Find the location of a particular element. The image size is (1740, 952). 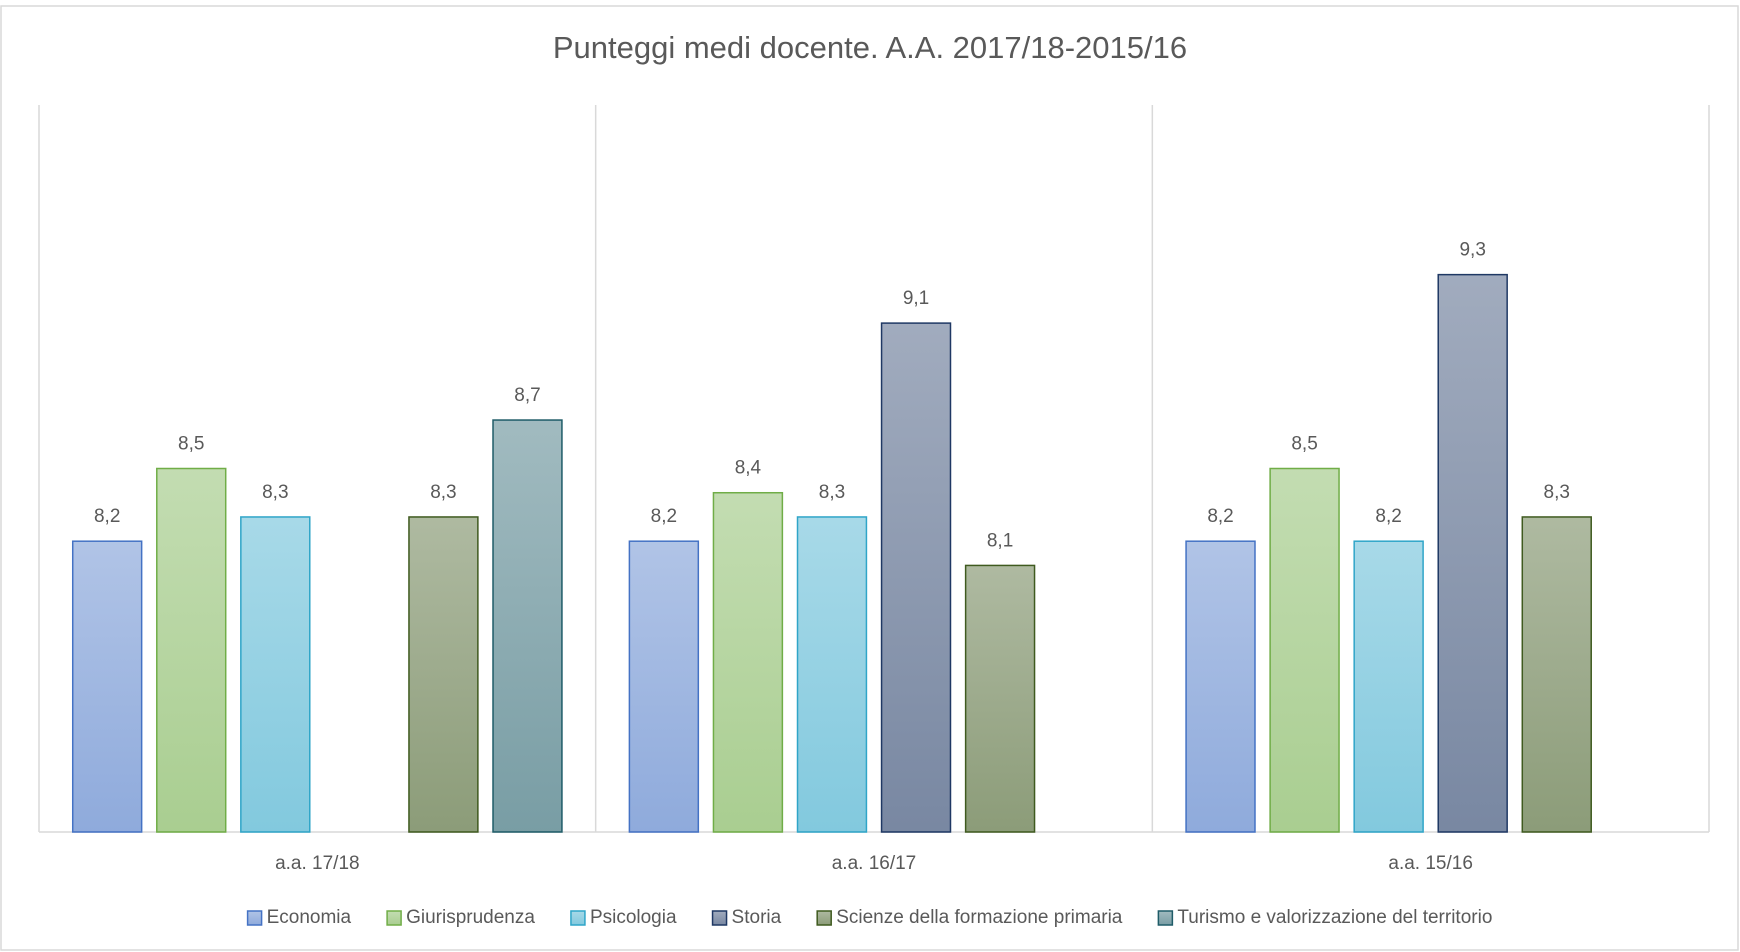

legend-item: Storia is located at coordinates (746, 917).